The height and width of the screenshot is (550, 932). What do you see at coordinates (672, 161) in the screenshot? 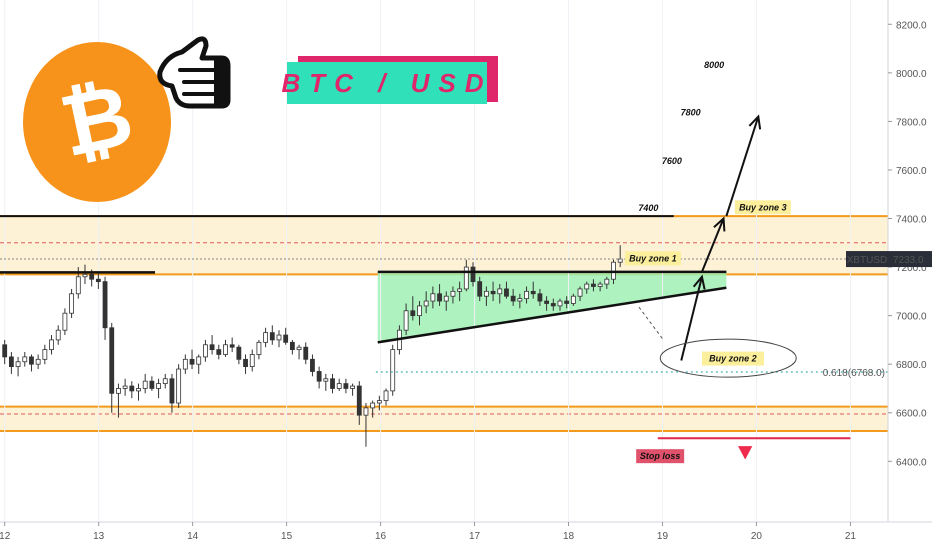
I see `target-level-label: 7600` at bounding box center [672, 161].